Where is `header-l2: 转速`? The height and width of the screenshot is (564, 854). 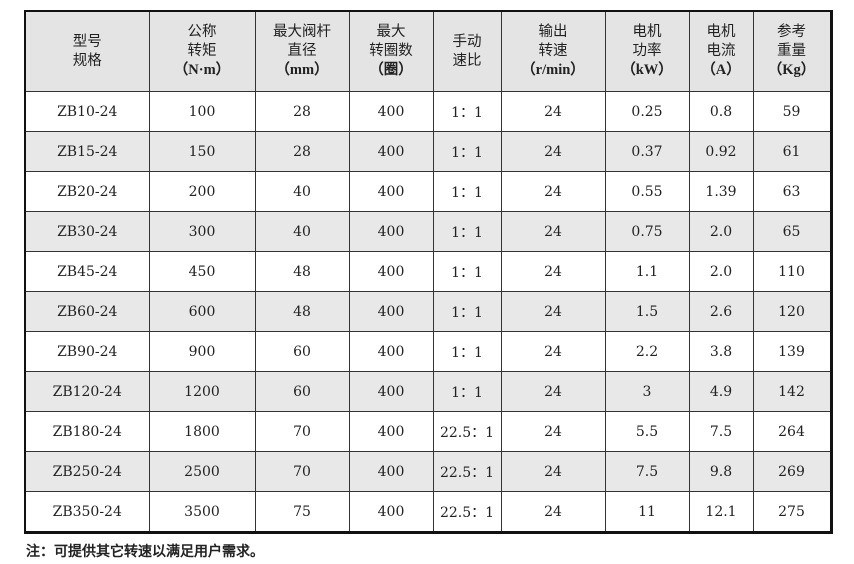 header-l2: 转速 is located at coordinates (553, 51).